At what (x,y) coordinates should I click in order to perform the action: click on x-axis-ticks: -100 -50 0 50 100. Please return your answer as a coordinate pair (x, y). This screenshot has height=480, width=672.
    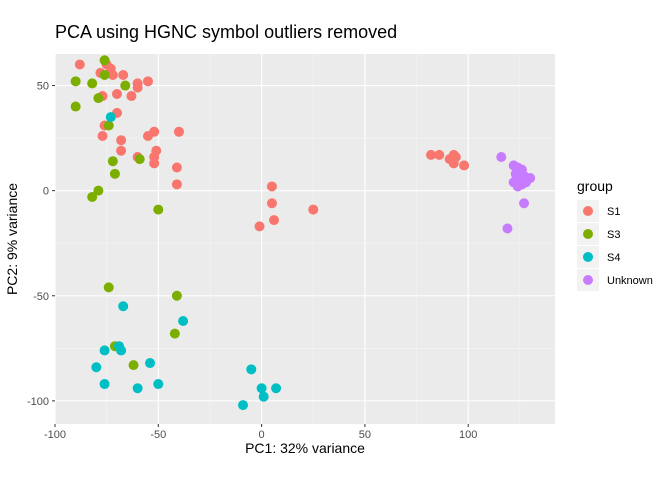
    Looking at the image, I should click on (260, 432).